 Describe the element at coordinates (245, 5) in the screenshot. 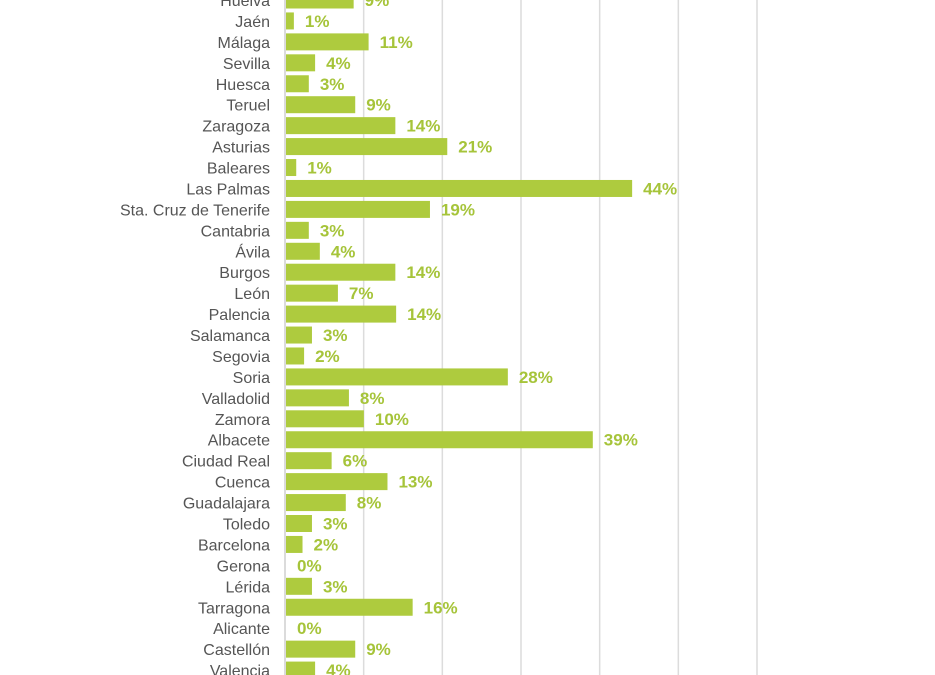

I see `category-label: Huelva` at that location.